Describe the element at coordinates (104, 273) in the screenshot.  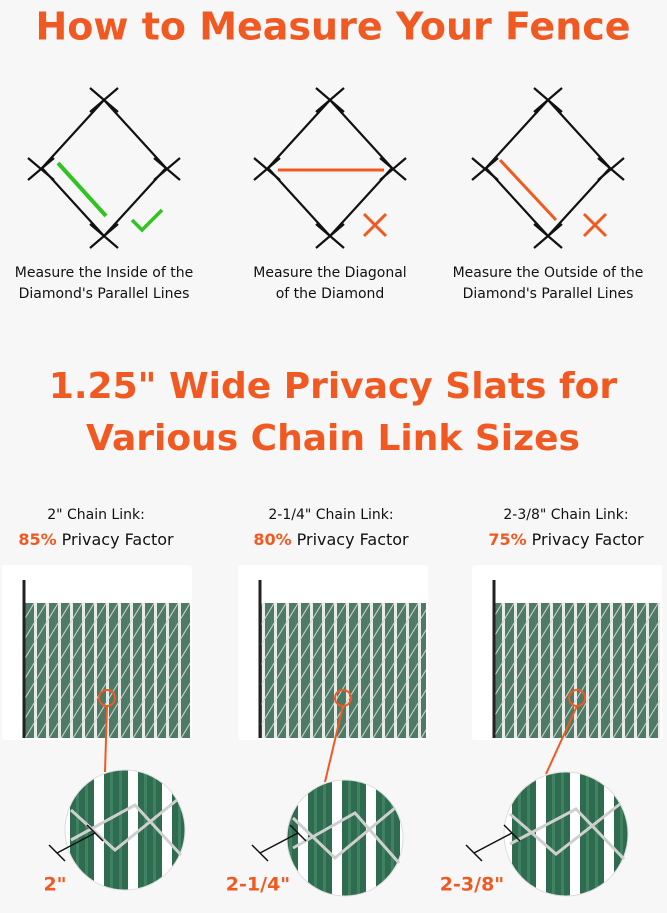
I see `diagram-caption: Measure the Inside of the` at that location.